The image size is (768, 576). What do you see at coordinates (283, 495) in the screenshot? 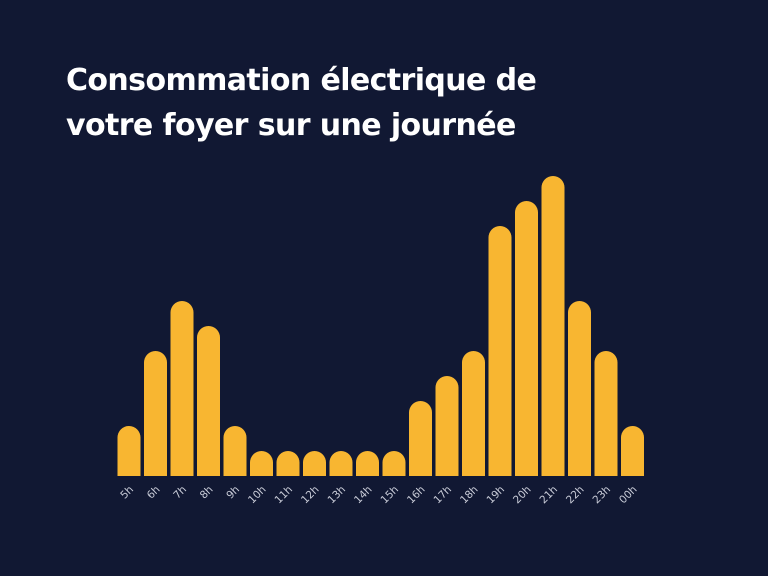
I see `tick-label-11h: 11h` at bounding box center [283, 495].